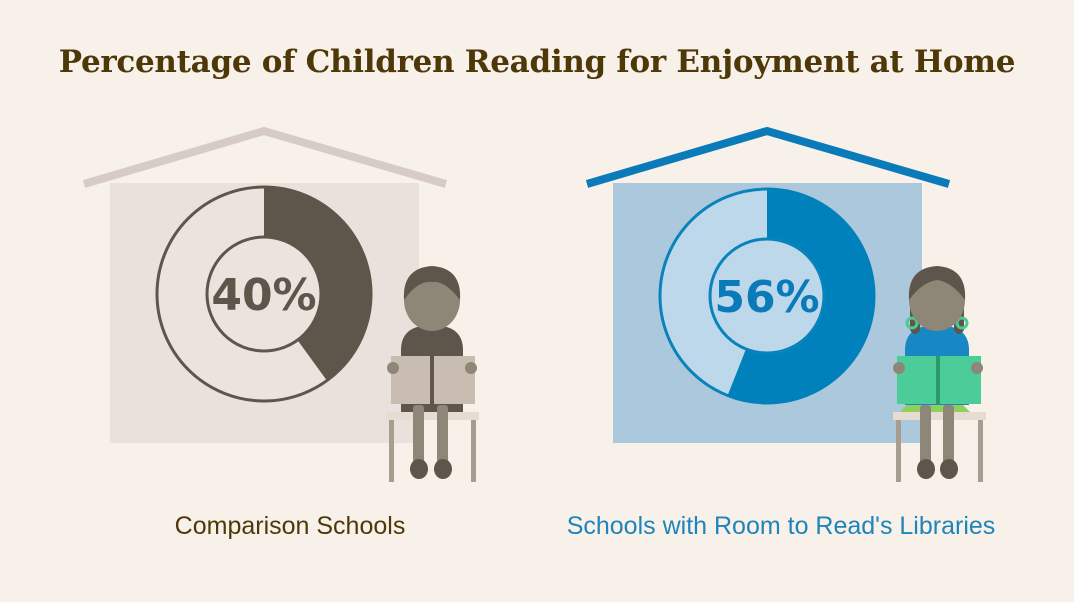  Describe the element at coordinates (433, 380) in the screenshot. I see `book-icon-left` at that location.